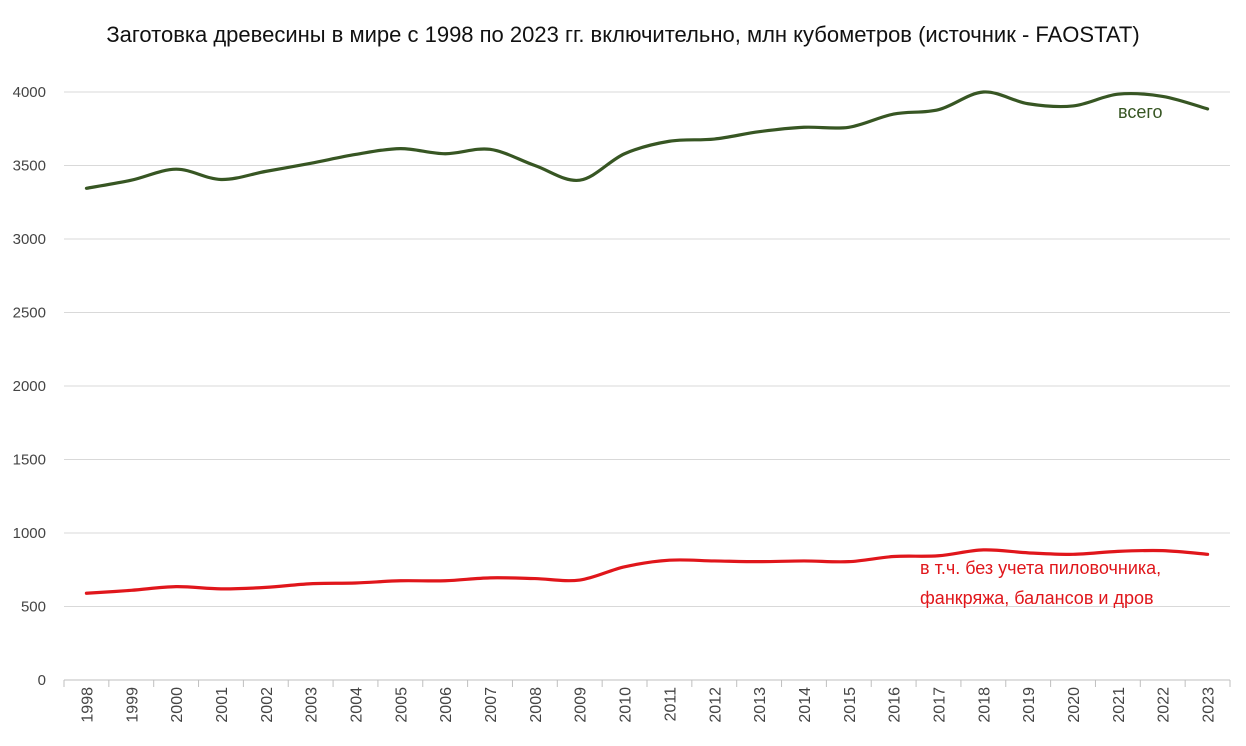 This screenshot has width=1246, height=746. Describe the element at coordinates (29, 533) in the screenshot. I see `y-tick-label: 1000` at that location.